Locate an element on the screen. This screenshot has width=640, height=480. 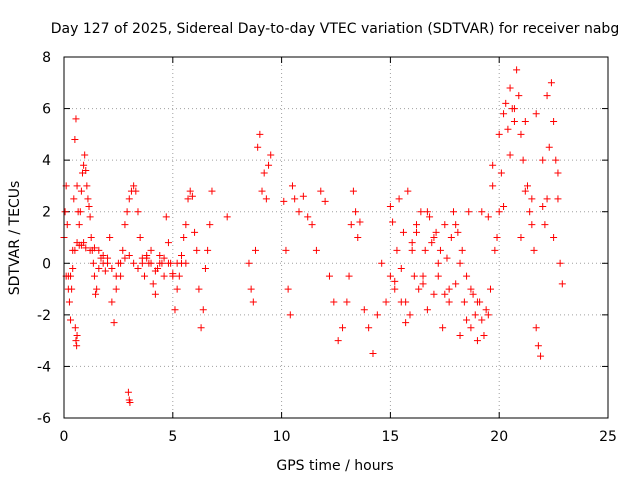
y-axis-label: SDTVAR / TECUs is located at coordinates (15, 238).